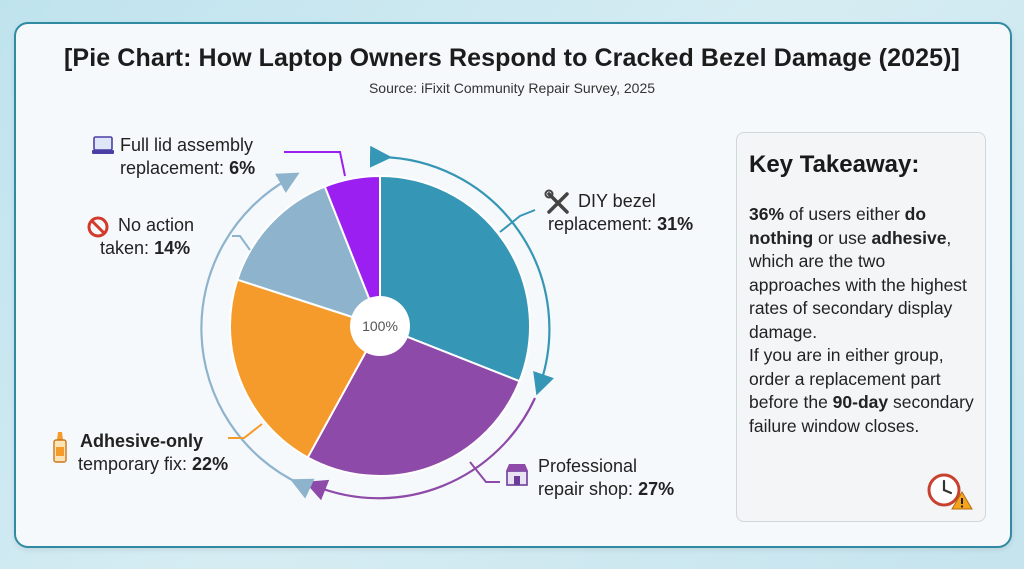  I want to click on slice-full-lid, so click(352, 250).